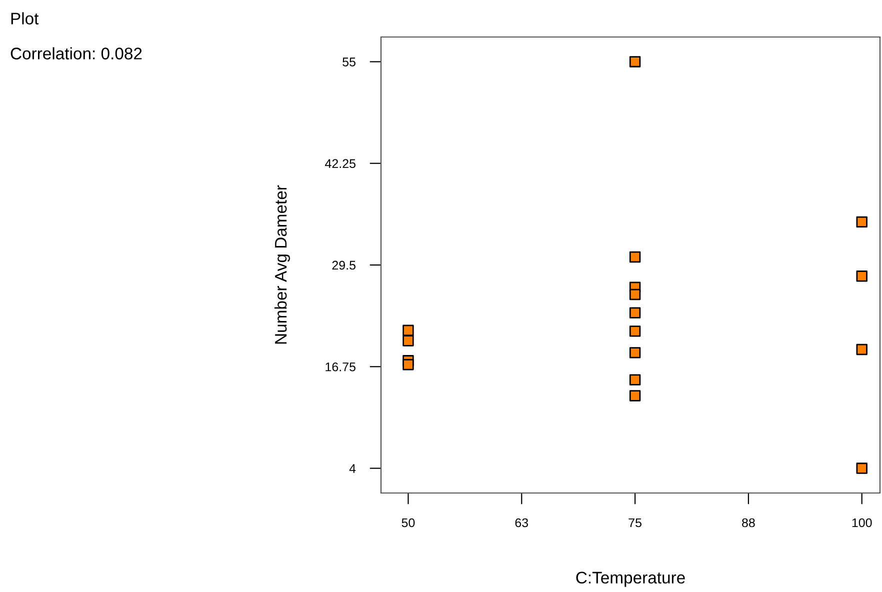 This screenshot has width=882, height=592. I want to click on y-tick-label: 55, so click(349, 62).